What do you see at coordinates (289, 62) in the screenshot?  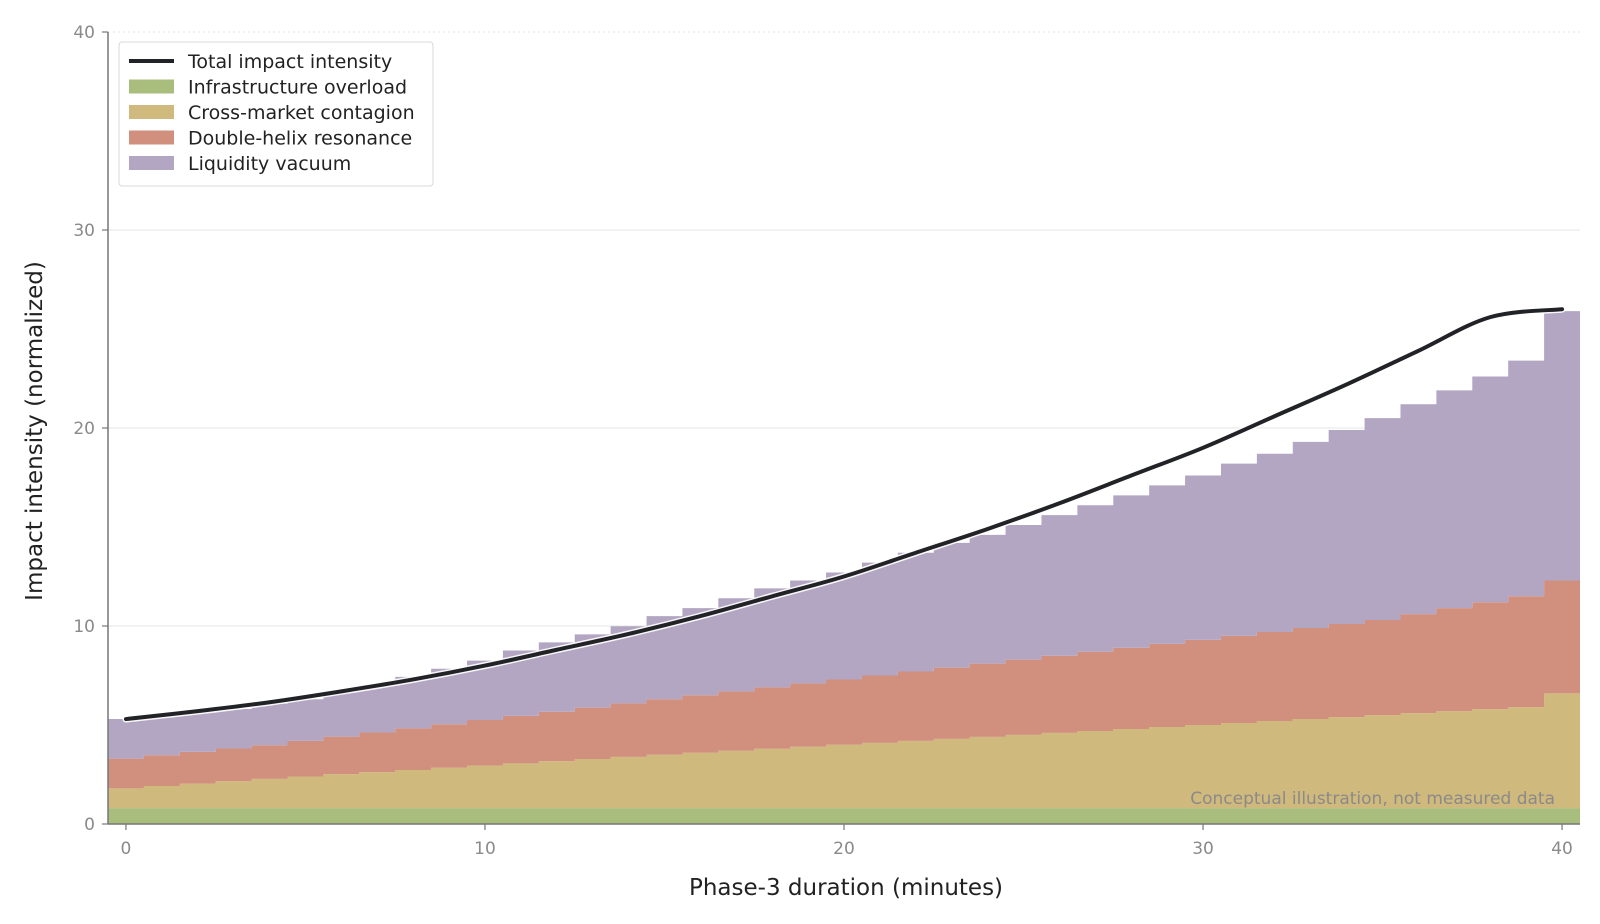 I see `legend-label-total-impact-intensity: Total impact intensity` at bounding box center [289, 62].